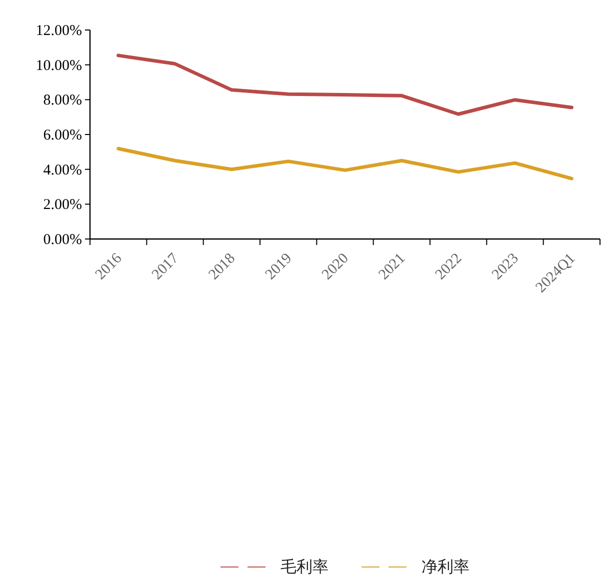 This screenshot has width=613, height=585. Describe the element at coordinates (62, 205) in the screenshot. I see `y-tick-label: 2.00%` at that location.